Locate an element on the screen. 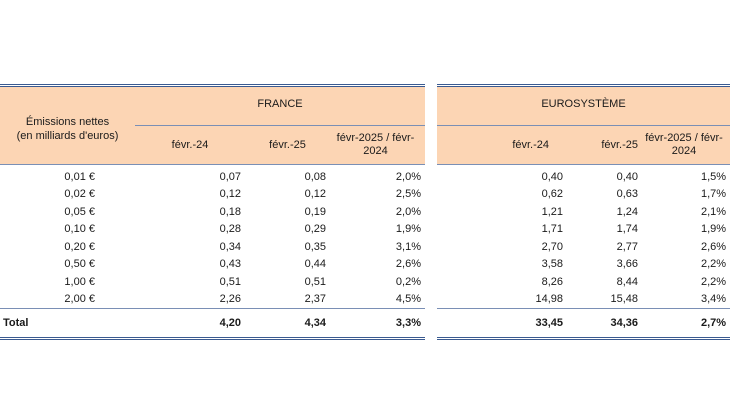 This screenshot has height=410, width=730. euro-change: 1,7% is located at coordinates (713, 194).